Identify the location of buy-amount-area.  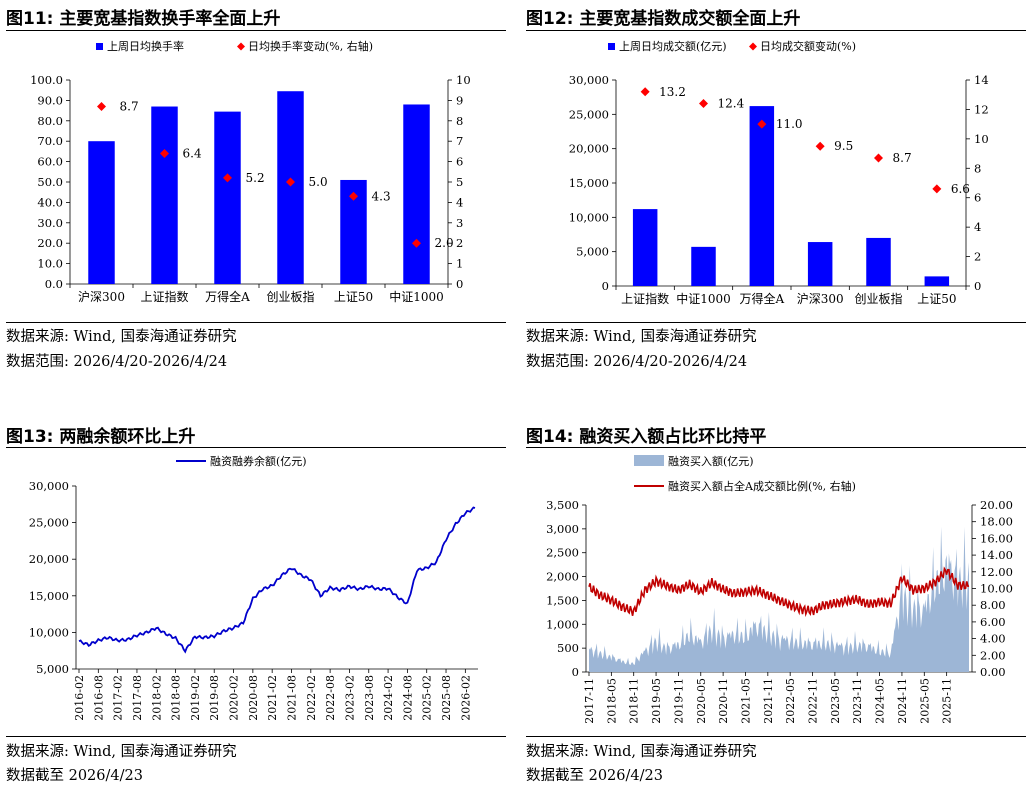
(779, 599).